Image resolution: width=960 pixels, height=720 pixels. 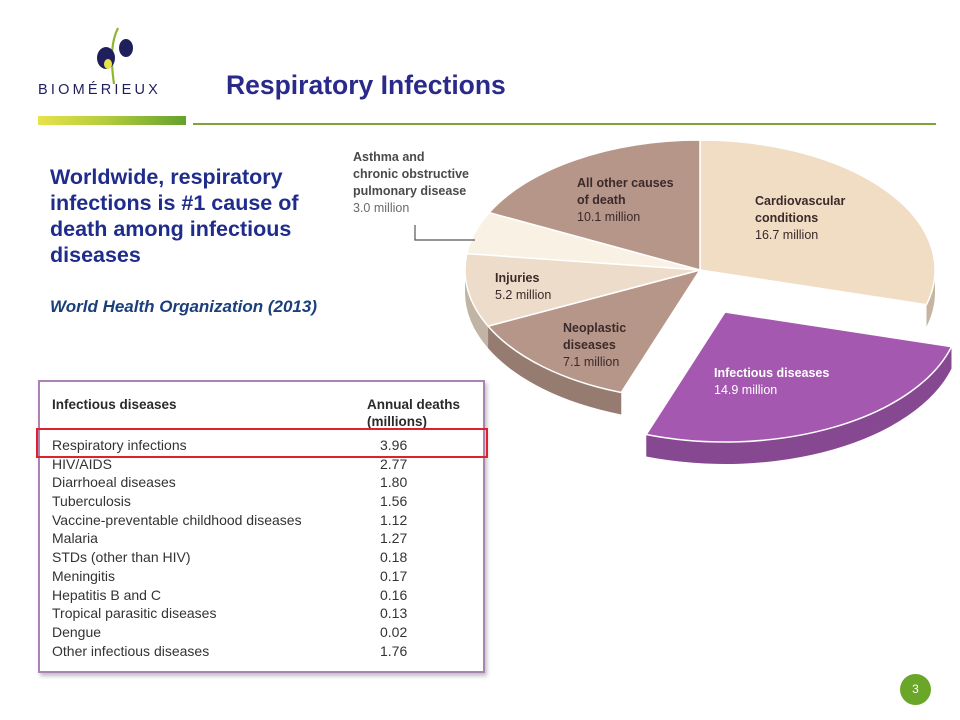 What do you see at coordinates (261, 576) in the screenshot?
I see `table-row: Meningitis 0.17` at bounding box center [261, 576].